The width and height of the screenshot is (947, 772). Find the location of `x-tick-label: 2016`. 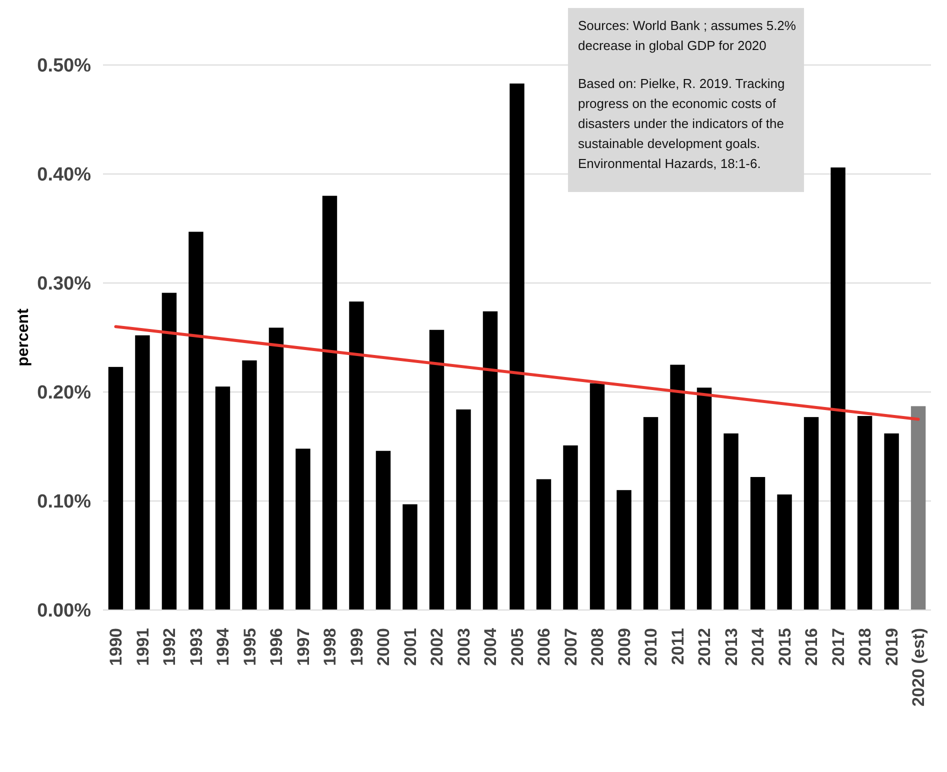

x-tick-label: 2016 is located at coordinates (812, 647).